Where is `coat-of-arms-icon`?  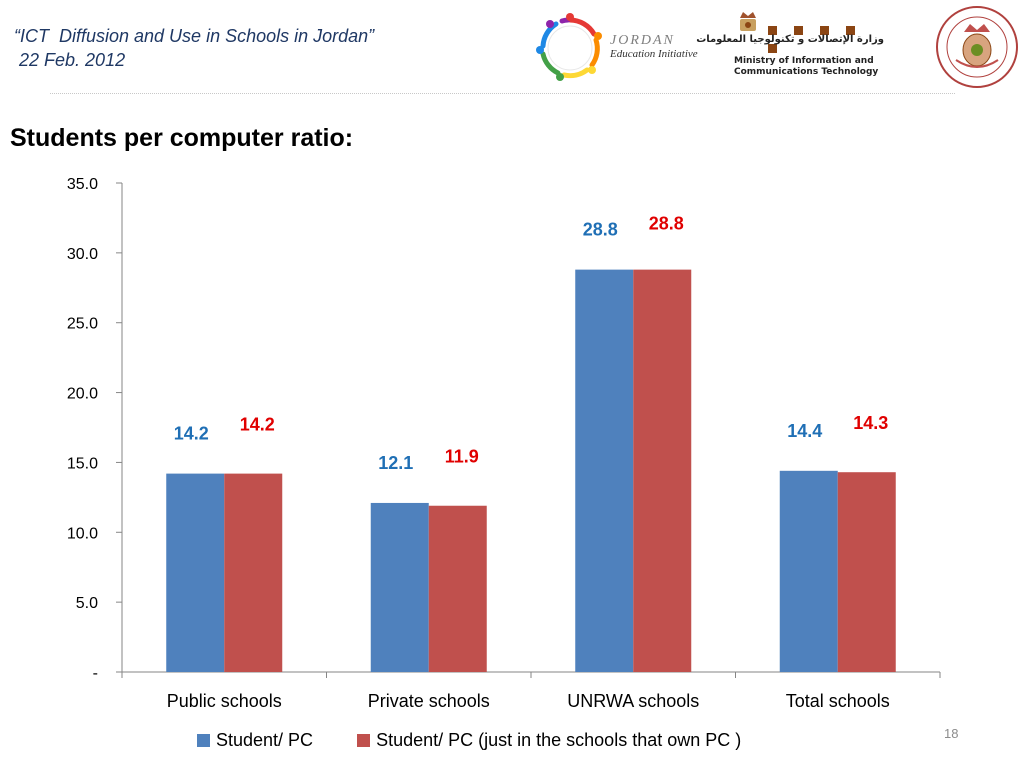
coat-of-arms-icon is located at coordinates (977, 47).